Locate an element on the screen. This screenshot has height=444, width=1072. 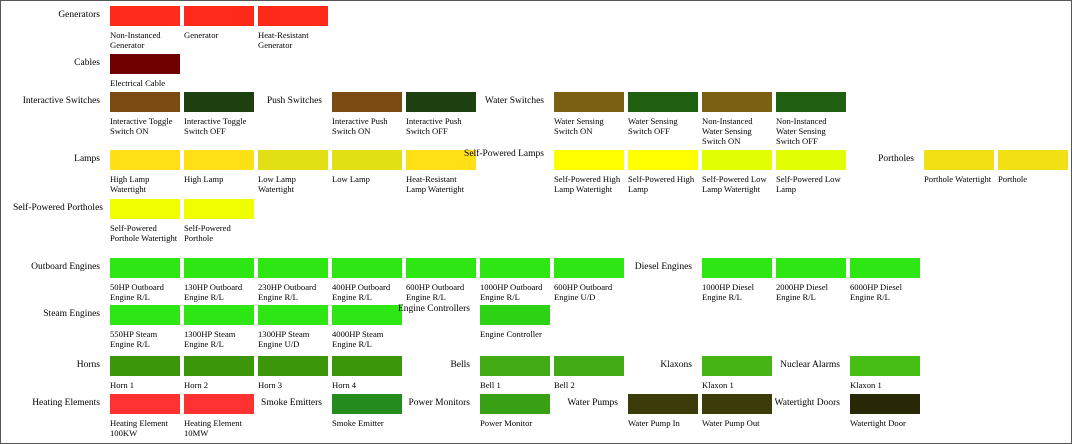
swatch-label-self-powered-lamps-self-powered-high-lamp: Self-Powered High Lamp is located at coordinates (661, 184).